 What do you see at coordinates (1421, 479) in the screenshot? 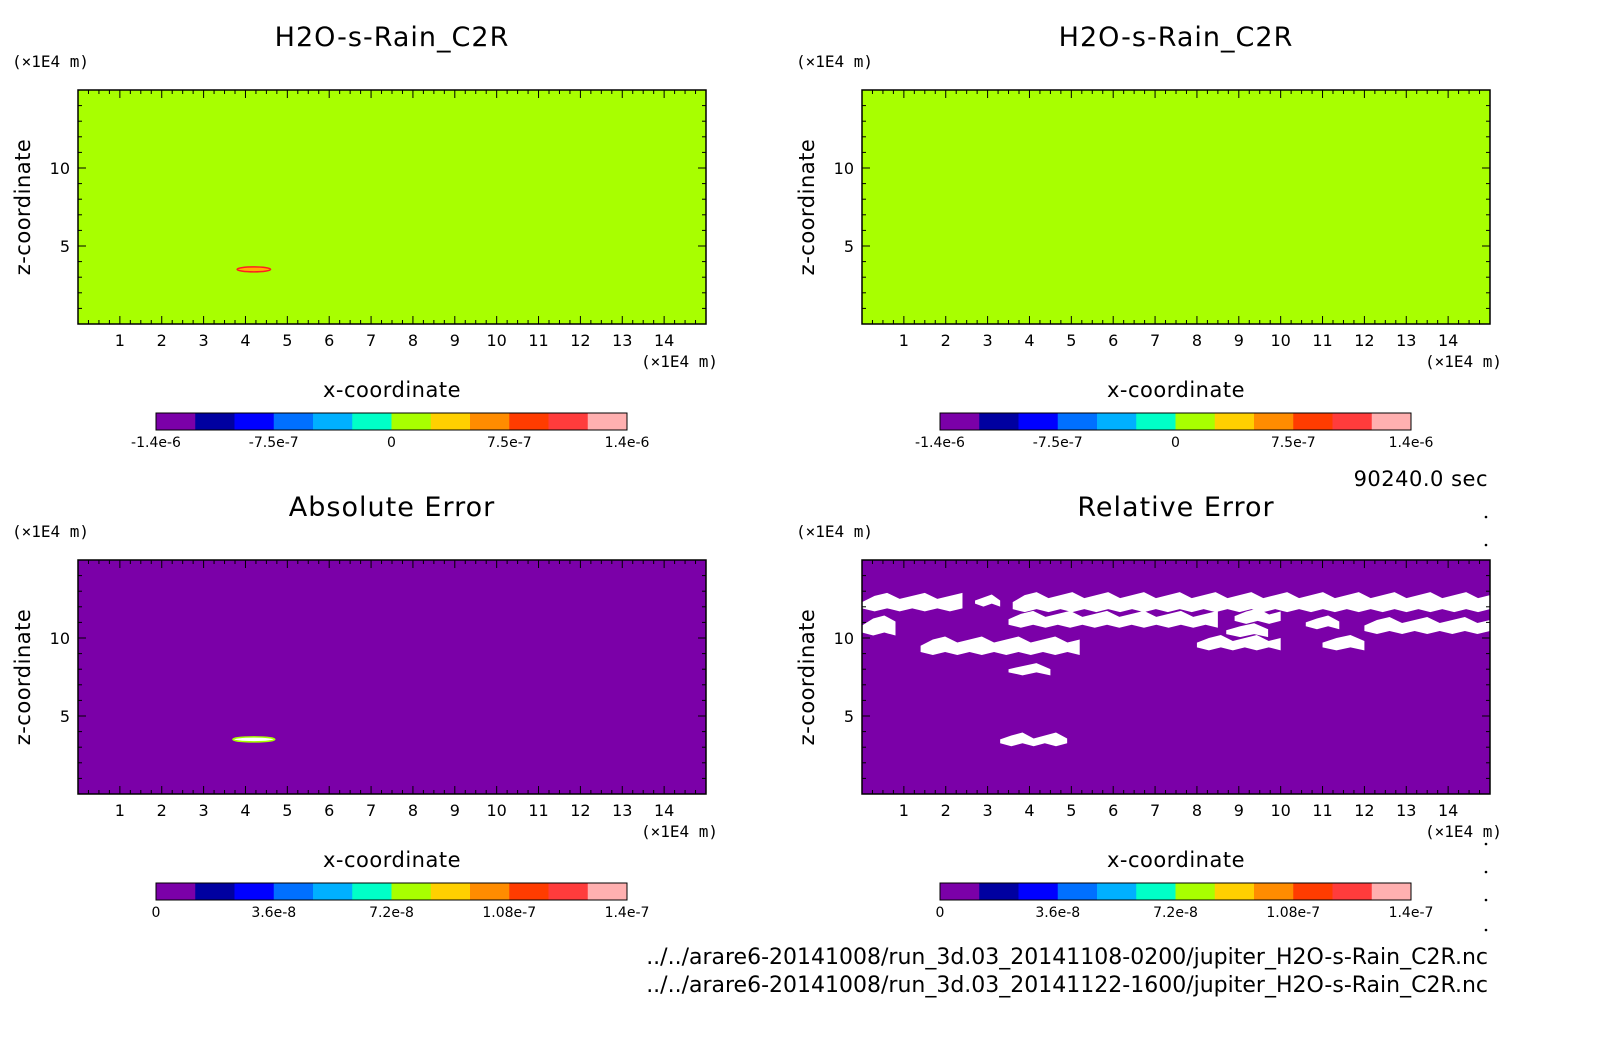
I see `time-label: 90240.0 sec` at bounding box center [1421, 479].